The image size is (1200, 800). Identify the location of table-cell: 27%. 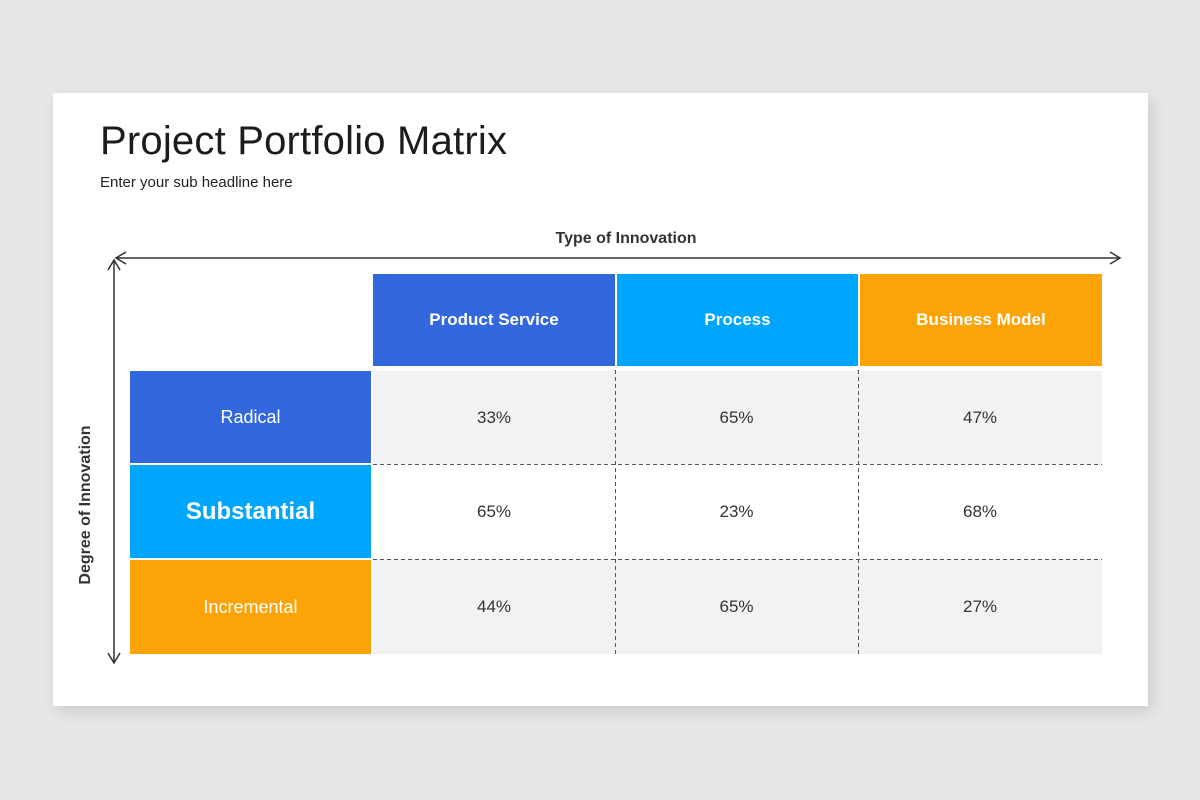
(980, 606).